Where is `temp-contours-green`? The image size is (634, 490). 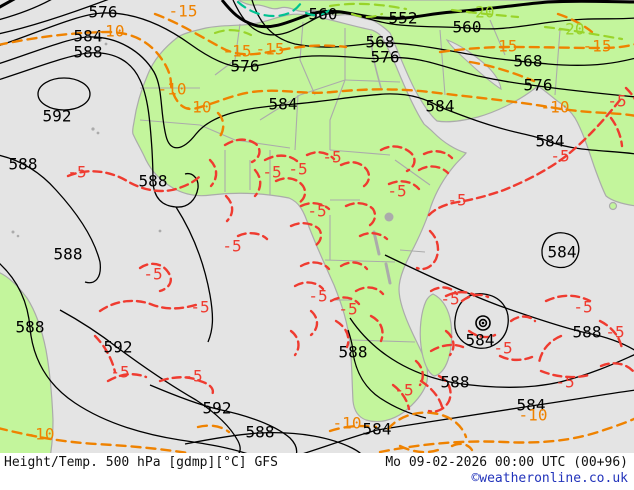 temp-contours-green is located at coordinates (418, 21).